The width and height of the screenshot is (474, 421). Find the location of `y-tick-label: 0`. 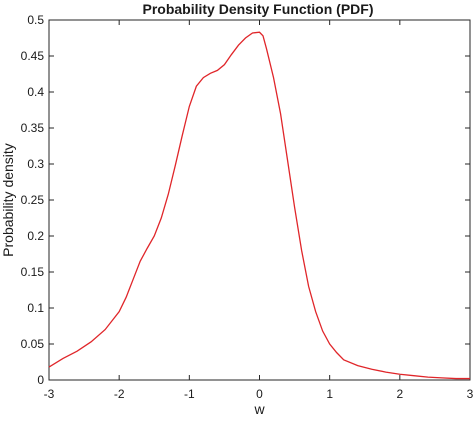

y-tick-label: 0 is located at coordinates (40, 380).